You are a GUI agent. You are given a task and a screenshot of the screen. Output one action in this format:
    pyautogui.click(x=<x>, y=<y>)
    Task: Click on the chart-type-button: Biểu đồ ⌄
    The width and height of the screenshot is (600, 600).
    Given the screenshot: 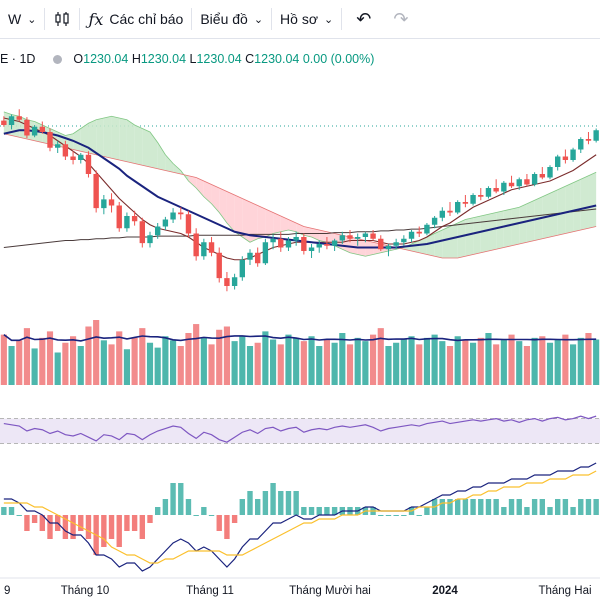 What is the action you would take?
    pyautogui.click(x=231, y=19)
    